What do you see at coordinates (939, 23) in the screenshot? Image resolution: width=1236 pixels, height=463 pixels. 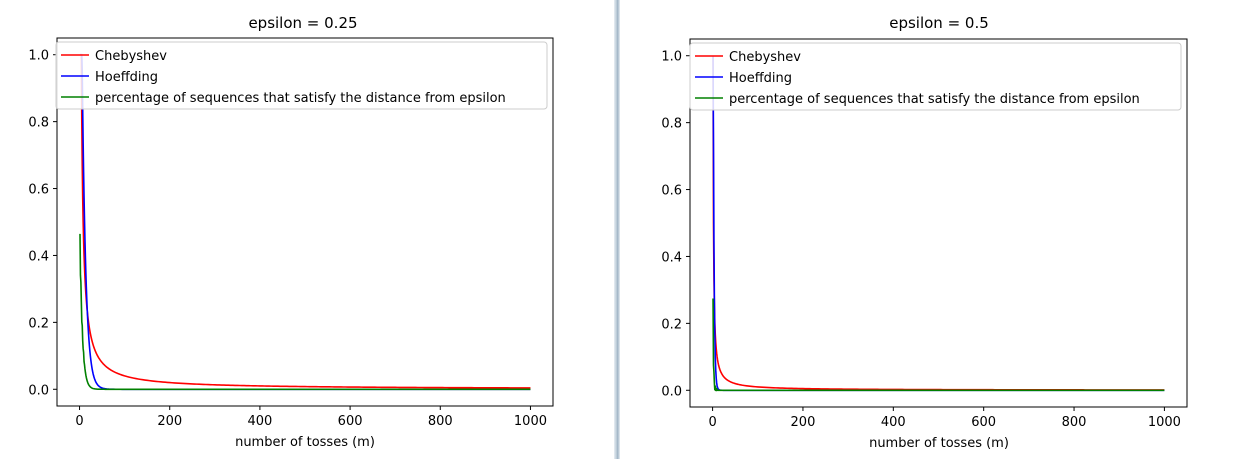 I see `chart-title: epsilon = 0.5` at bounding box center [939, 23].